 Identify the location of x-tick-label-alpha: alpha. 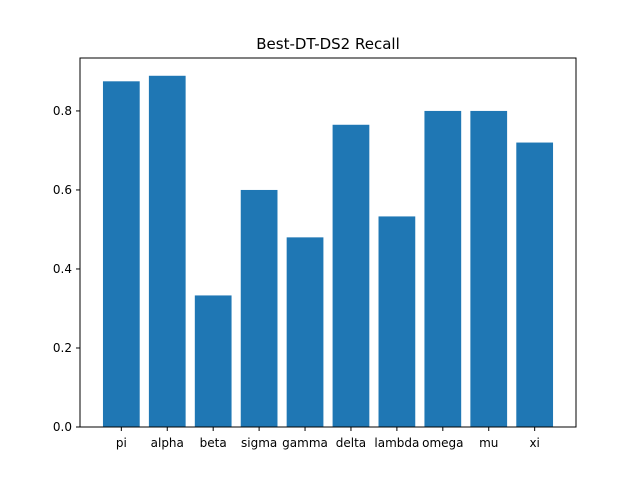
(167, 443).